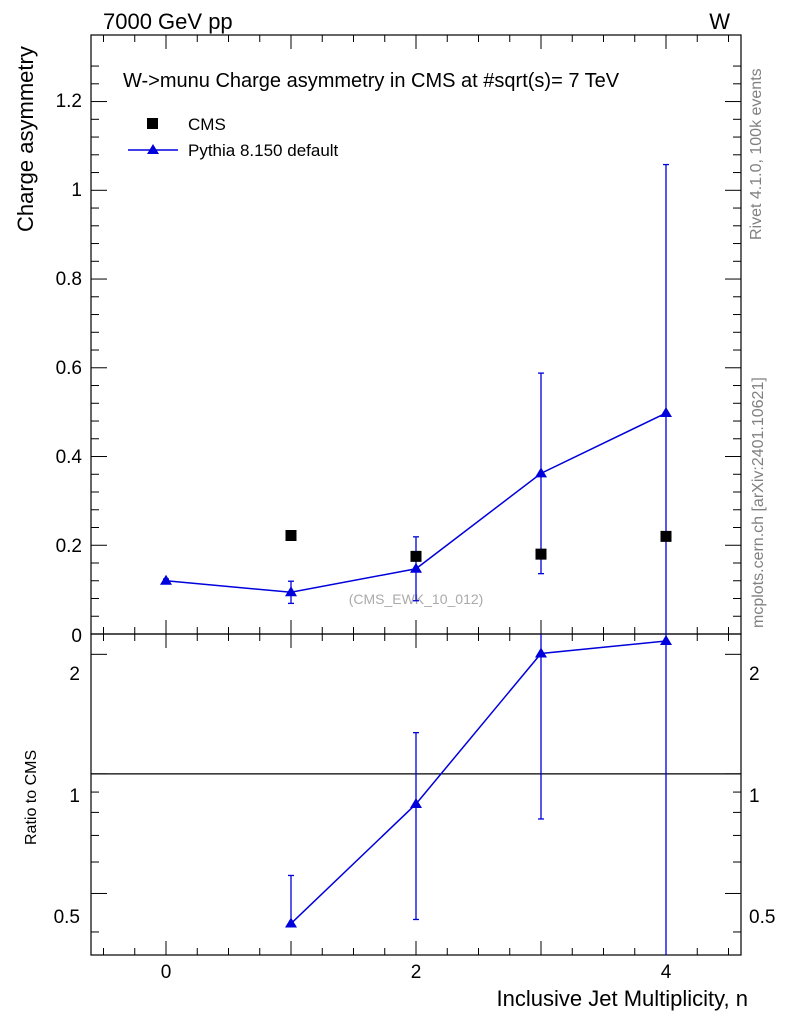  Describe the element at coordinates (74, 796) in the screenshot. I see `ratio-y-tick-label: 1` at that location.